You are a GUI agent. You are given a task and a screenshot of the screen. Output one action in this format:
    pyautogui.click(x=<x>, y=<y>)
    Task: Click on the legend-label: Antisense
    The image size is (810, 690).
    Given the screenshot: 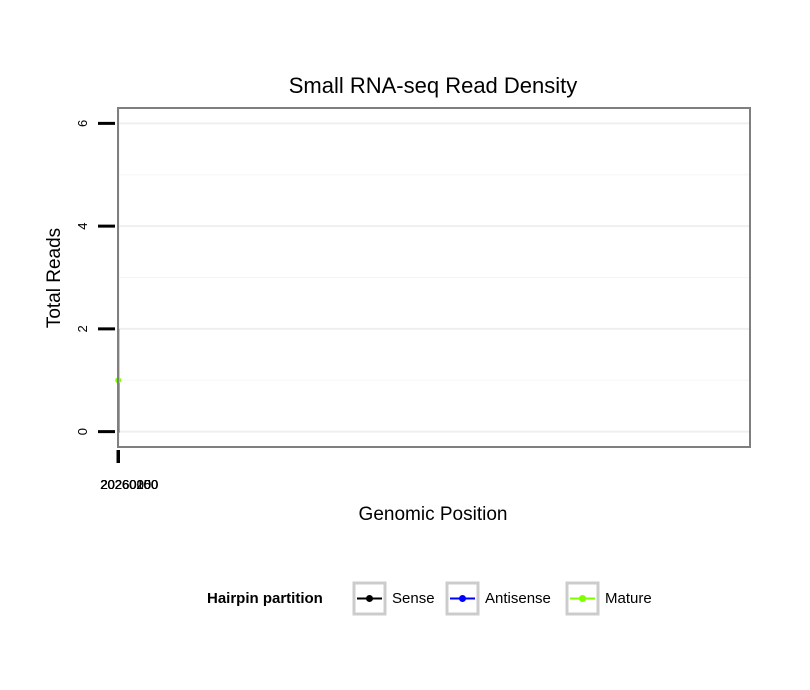 What is the action you would take?
    pyautogui.click(x=518, y=598)
    